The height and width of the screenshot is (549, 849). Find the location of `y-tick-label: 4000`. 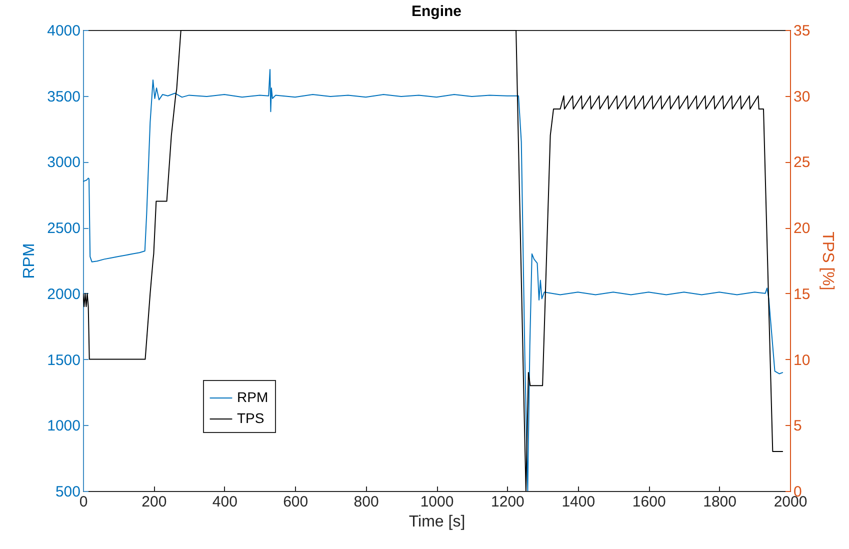

y-tick-label: 4000 is located at coordinates (63, 31).